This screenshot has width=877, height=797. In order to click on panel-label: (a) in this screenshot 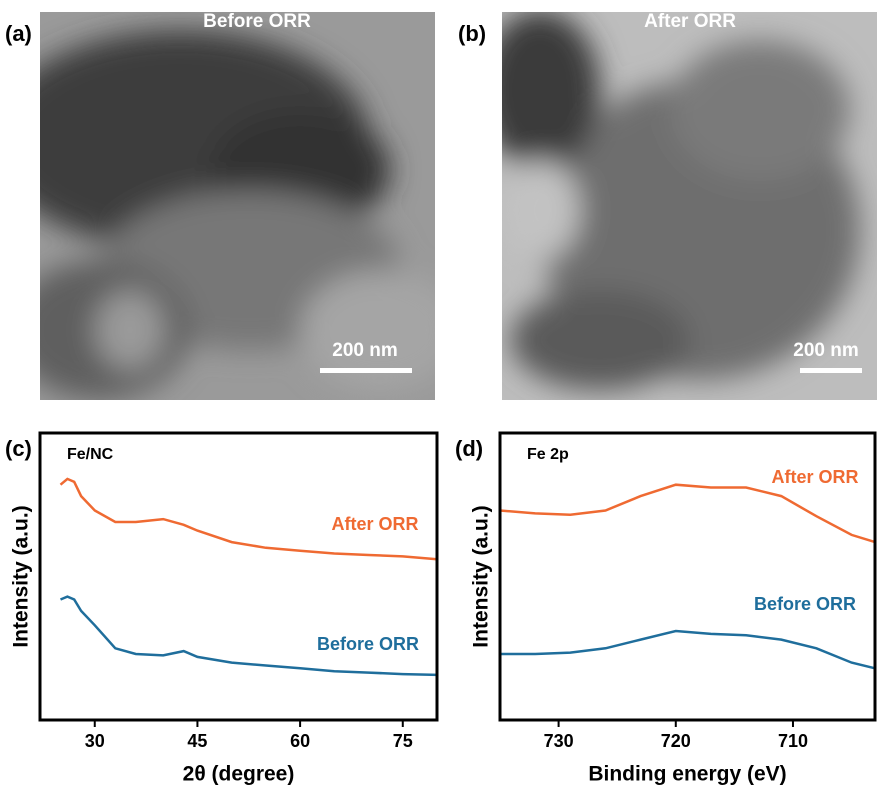, I will do `click(18, 33)`.